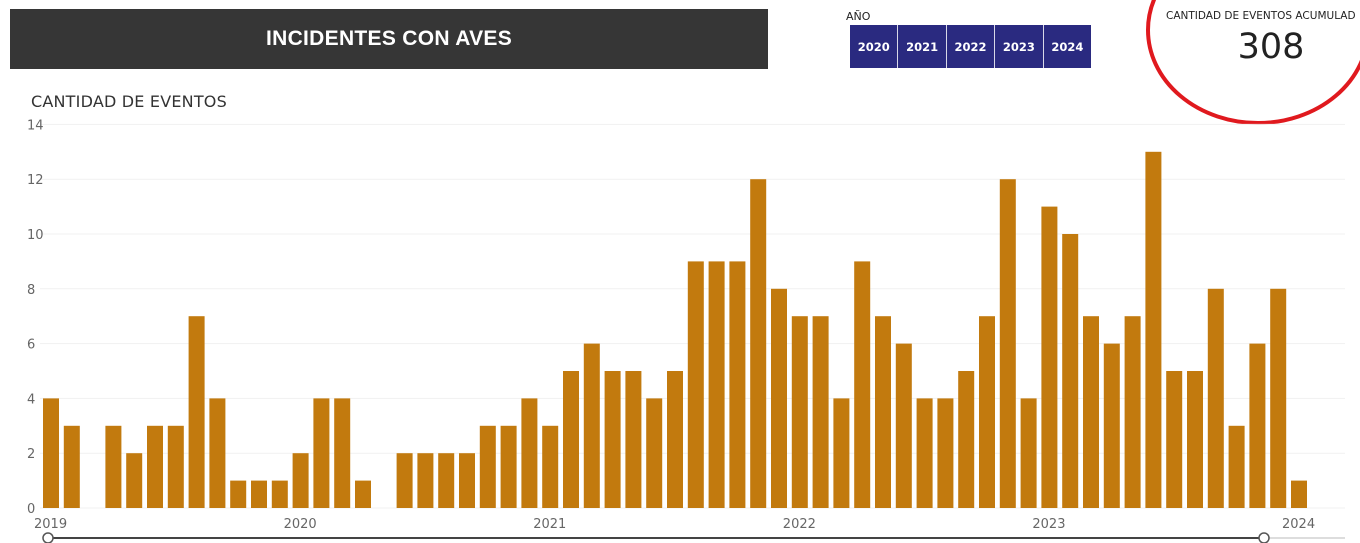  I want to click on y-tick-label: 12, so click(35, 180).